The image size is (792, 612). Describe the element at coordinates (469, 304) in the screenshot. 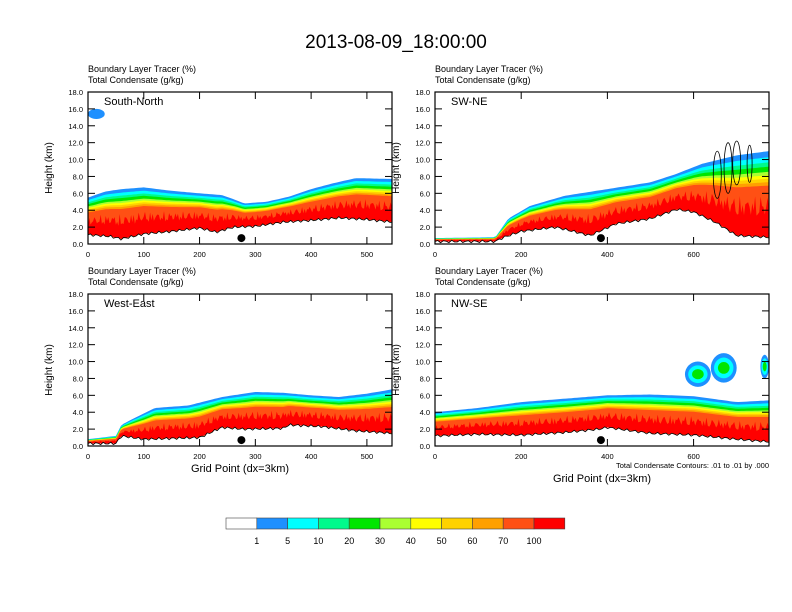

I see `cross-section-label: NW-SE` at that location.